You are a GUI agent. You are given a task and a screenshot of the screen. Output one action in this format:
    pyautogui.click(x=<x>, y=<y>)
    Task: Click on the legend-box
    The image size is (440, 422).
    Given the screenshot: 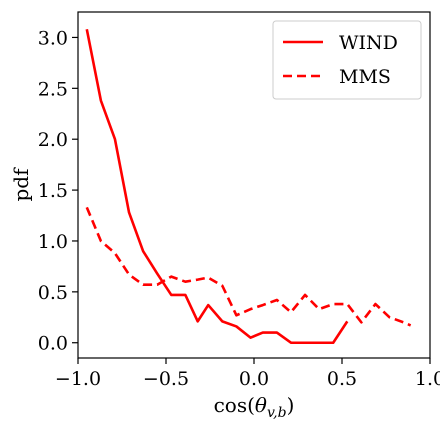 What is the action you would take?
    pyautogui.click(x=347, y=60)
    